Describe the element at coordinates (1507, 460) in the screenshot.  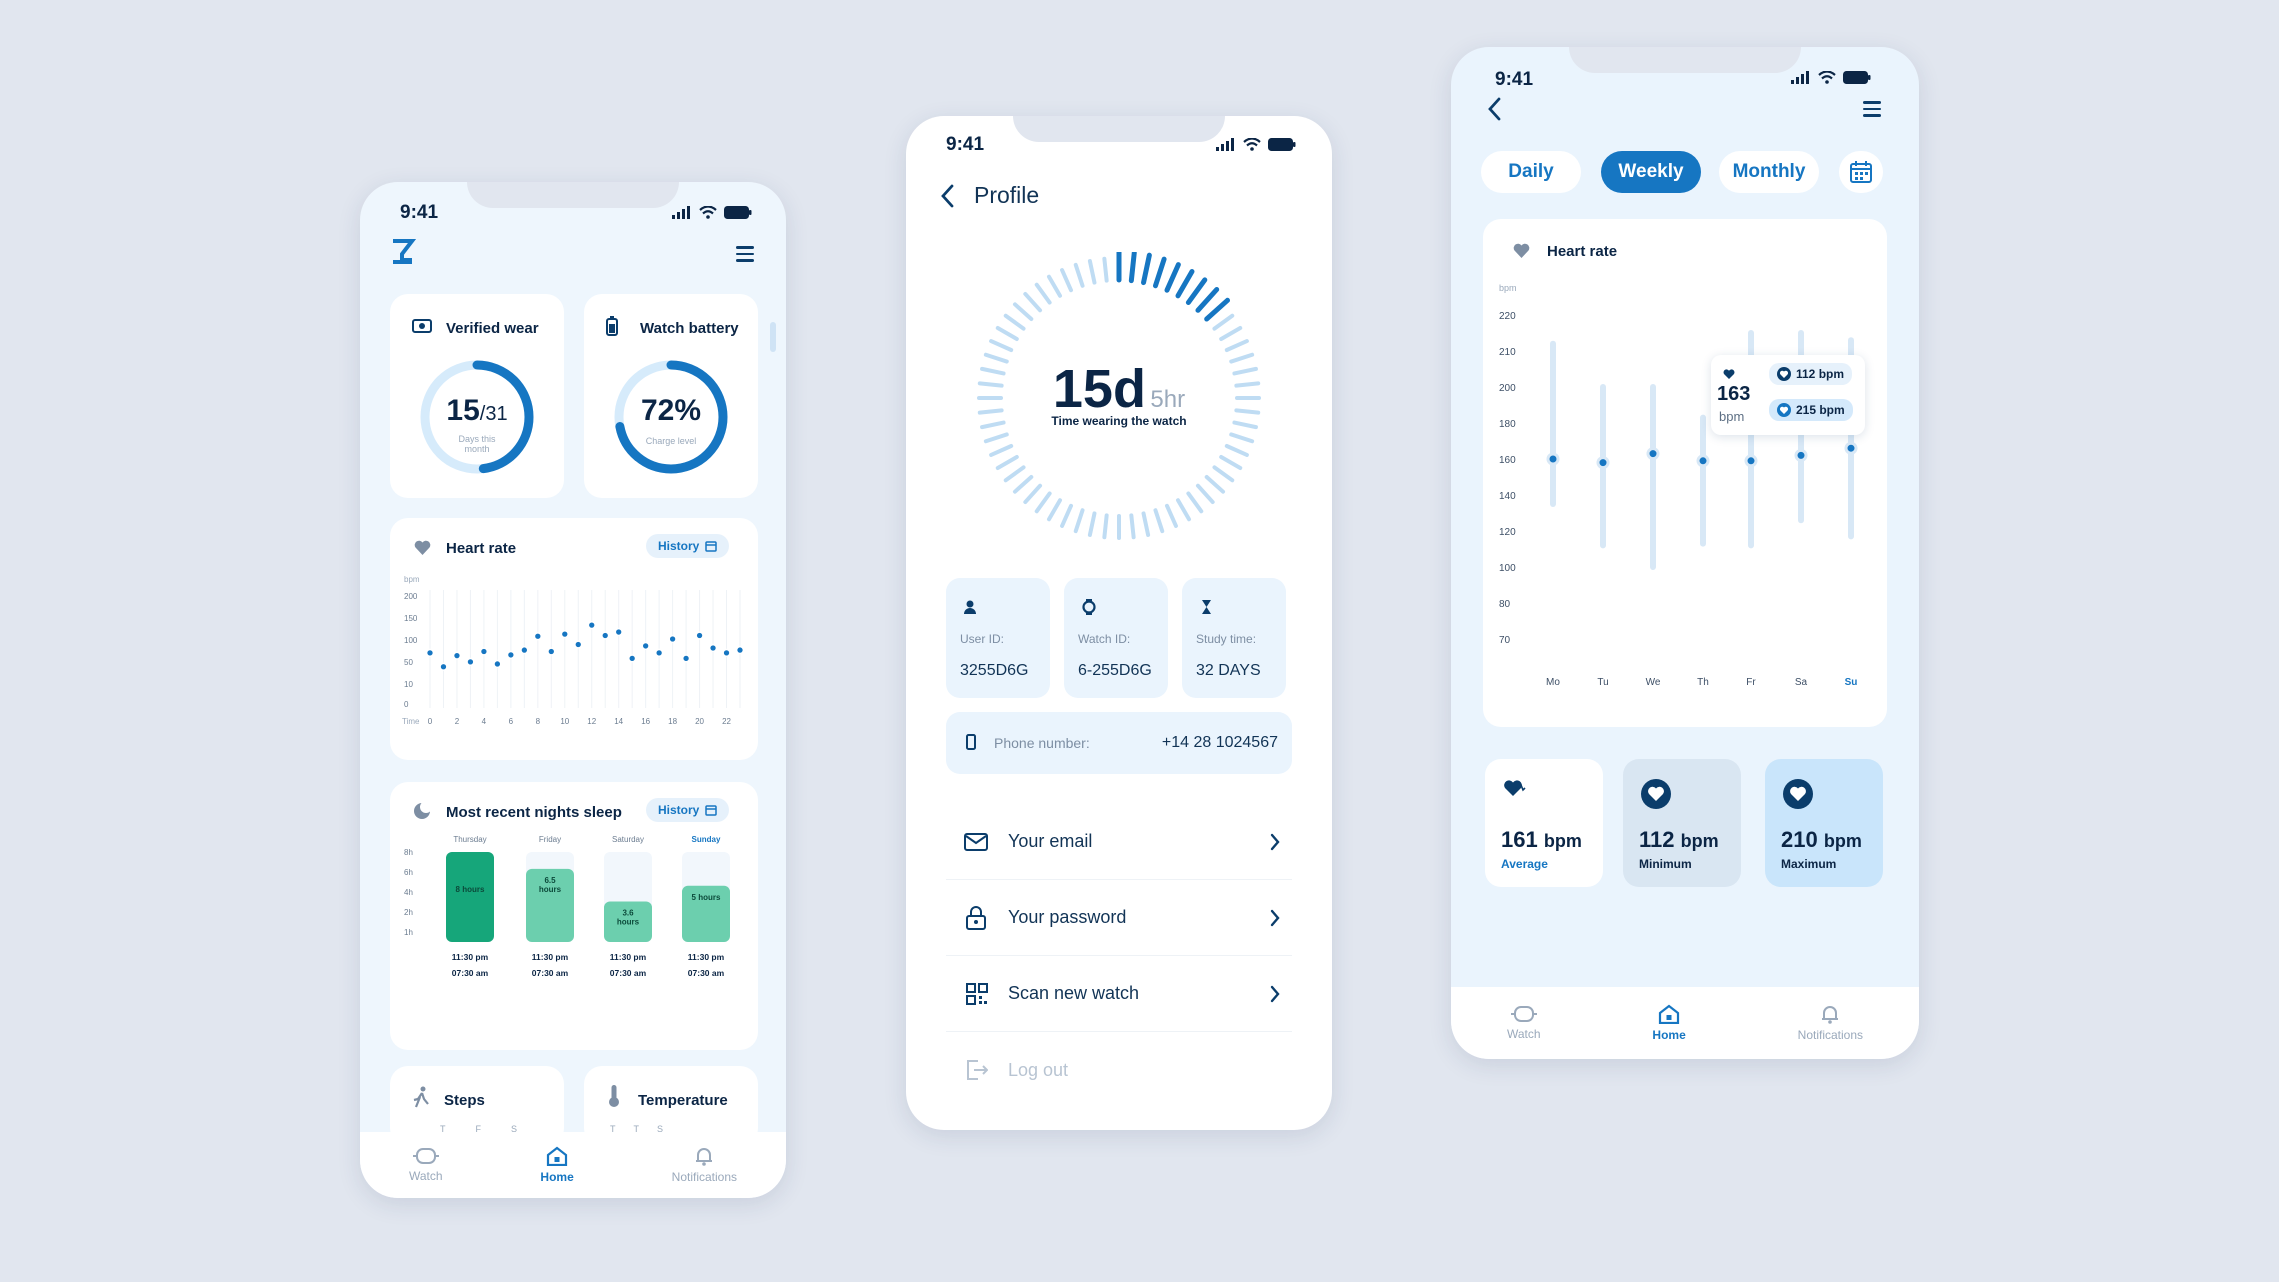
I see `y-tick-label: 160` at that location.